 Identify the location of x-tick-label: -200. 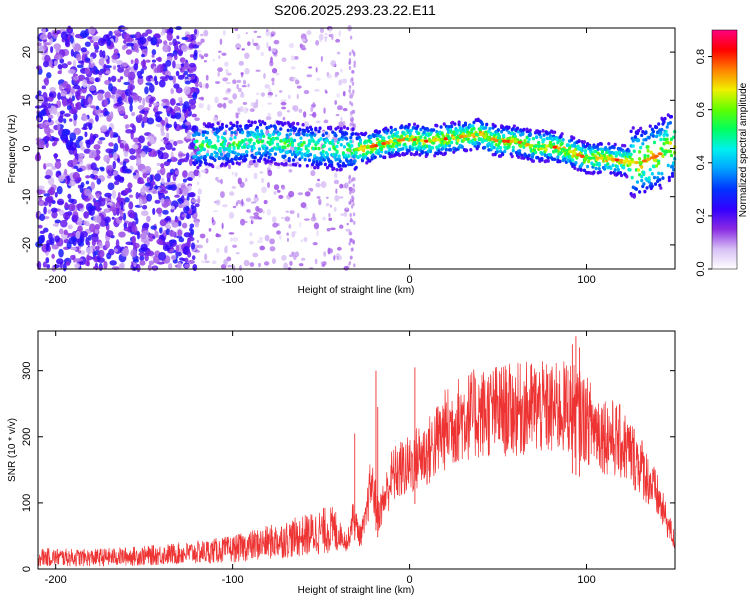
(56, 280).